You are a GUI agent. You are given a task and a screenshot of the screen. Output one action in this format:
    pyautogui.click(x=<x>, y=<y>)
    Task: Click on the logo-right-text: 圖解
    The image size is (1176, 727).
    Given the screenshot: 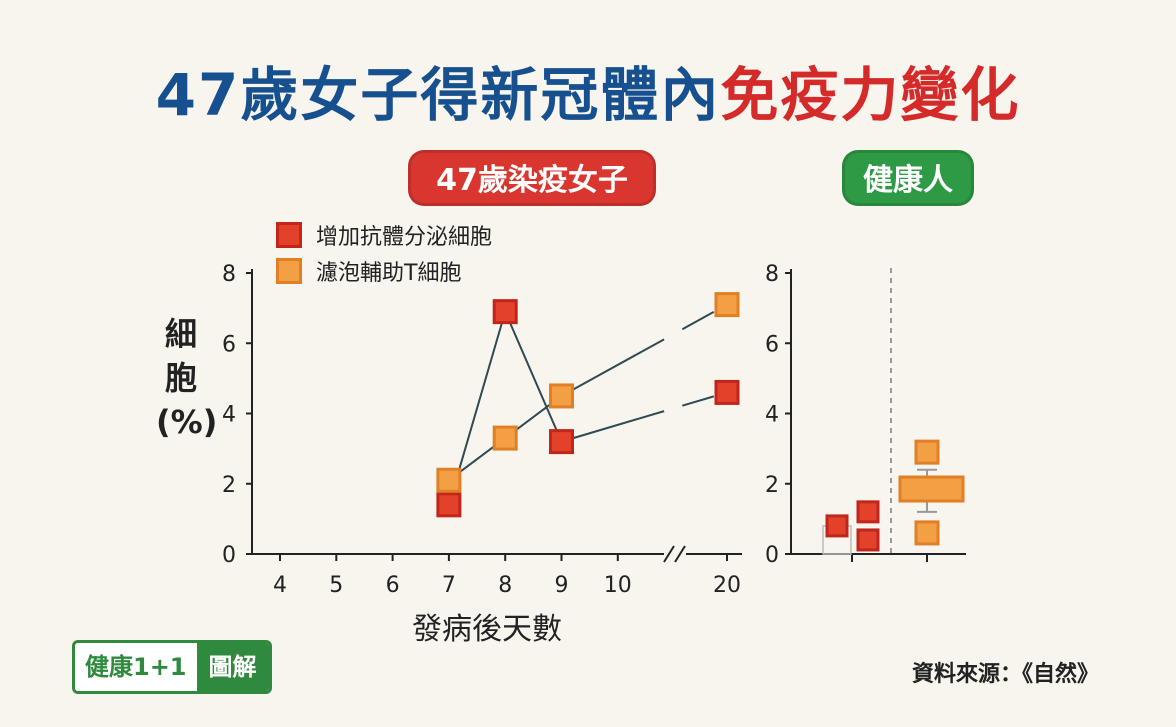 What is the action you would take?
    pyautogui.click(x=232, y=667)
    